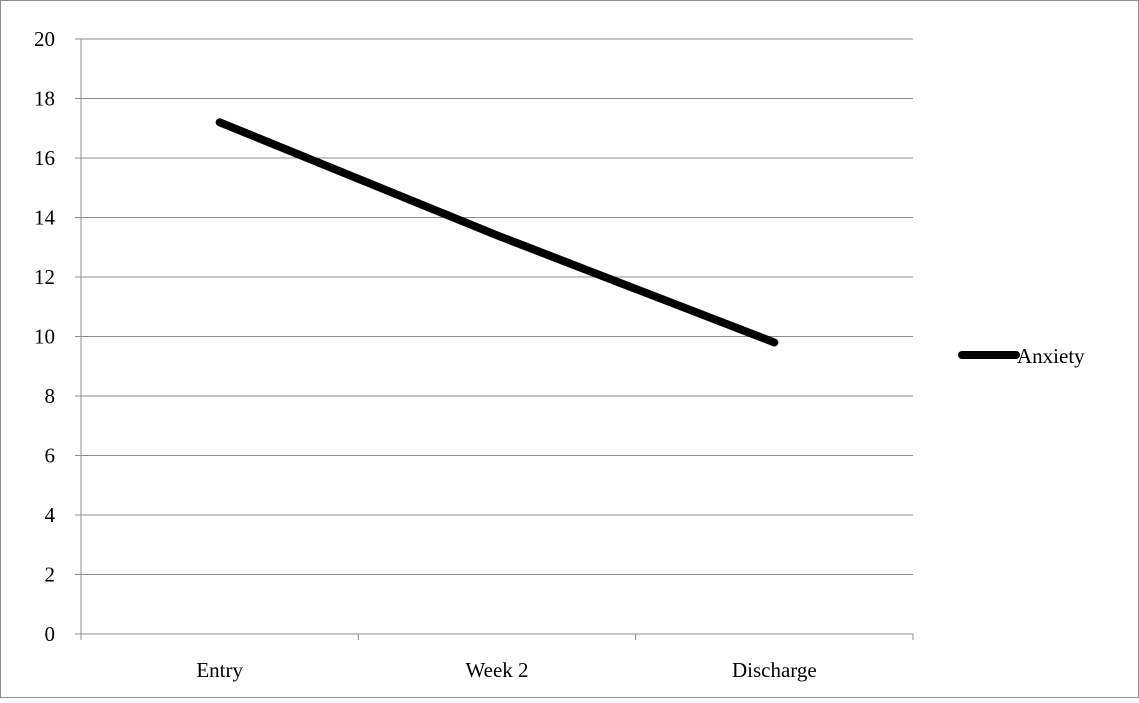 The width and height of the screenshot is (1139, 703). I want to click on x-tick-label: Entry, so click(219, 670).